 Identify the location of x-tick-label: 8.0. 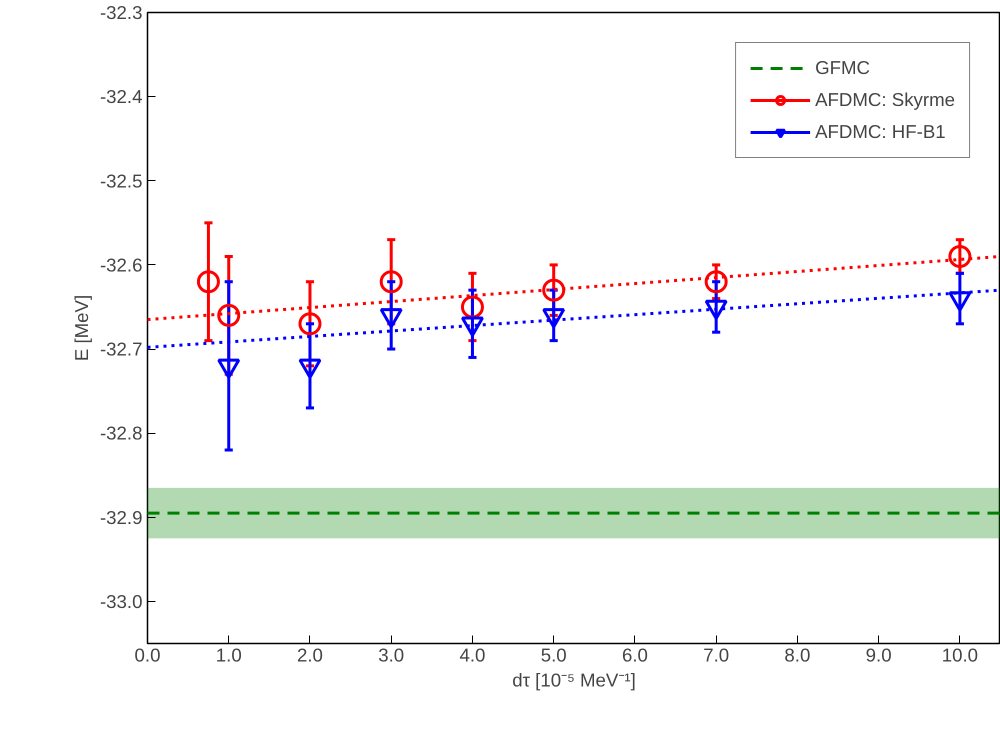
(797, 655).